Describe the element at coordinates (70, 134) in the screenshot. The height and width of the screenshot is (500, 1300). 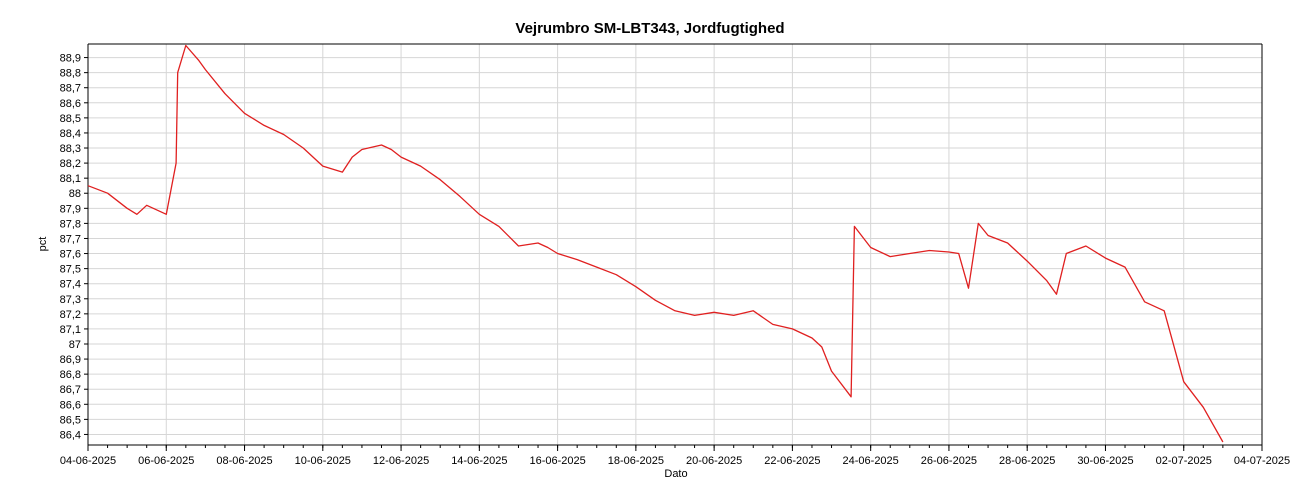
I see `y-tick-label: 88,4` at that location.